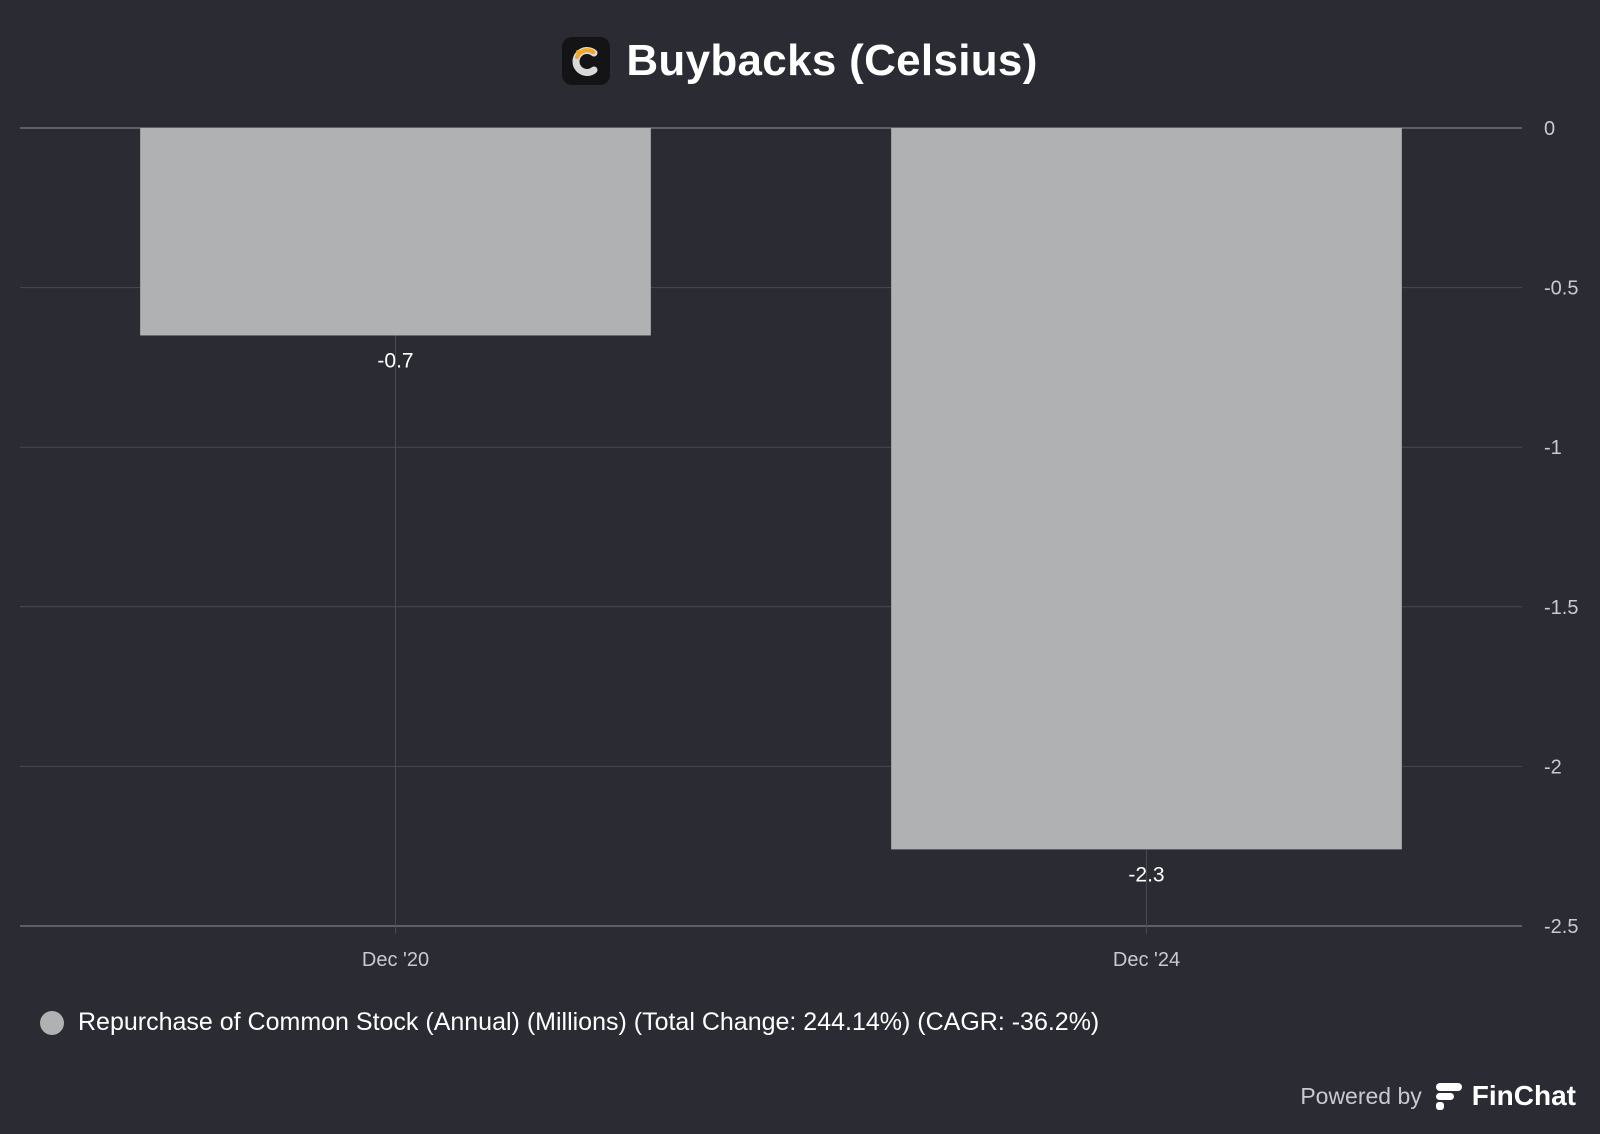 Image resolution: width=1600 pixels, height=1134 pixels. What do you see at coordinates (1523, 1095) in the screenshot?
I see `finchat-brand-name: FinChat` at bounding box center [1523, 1095].